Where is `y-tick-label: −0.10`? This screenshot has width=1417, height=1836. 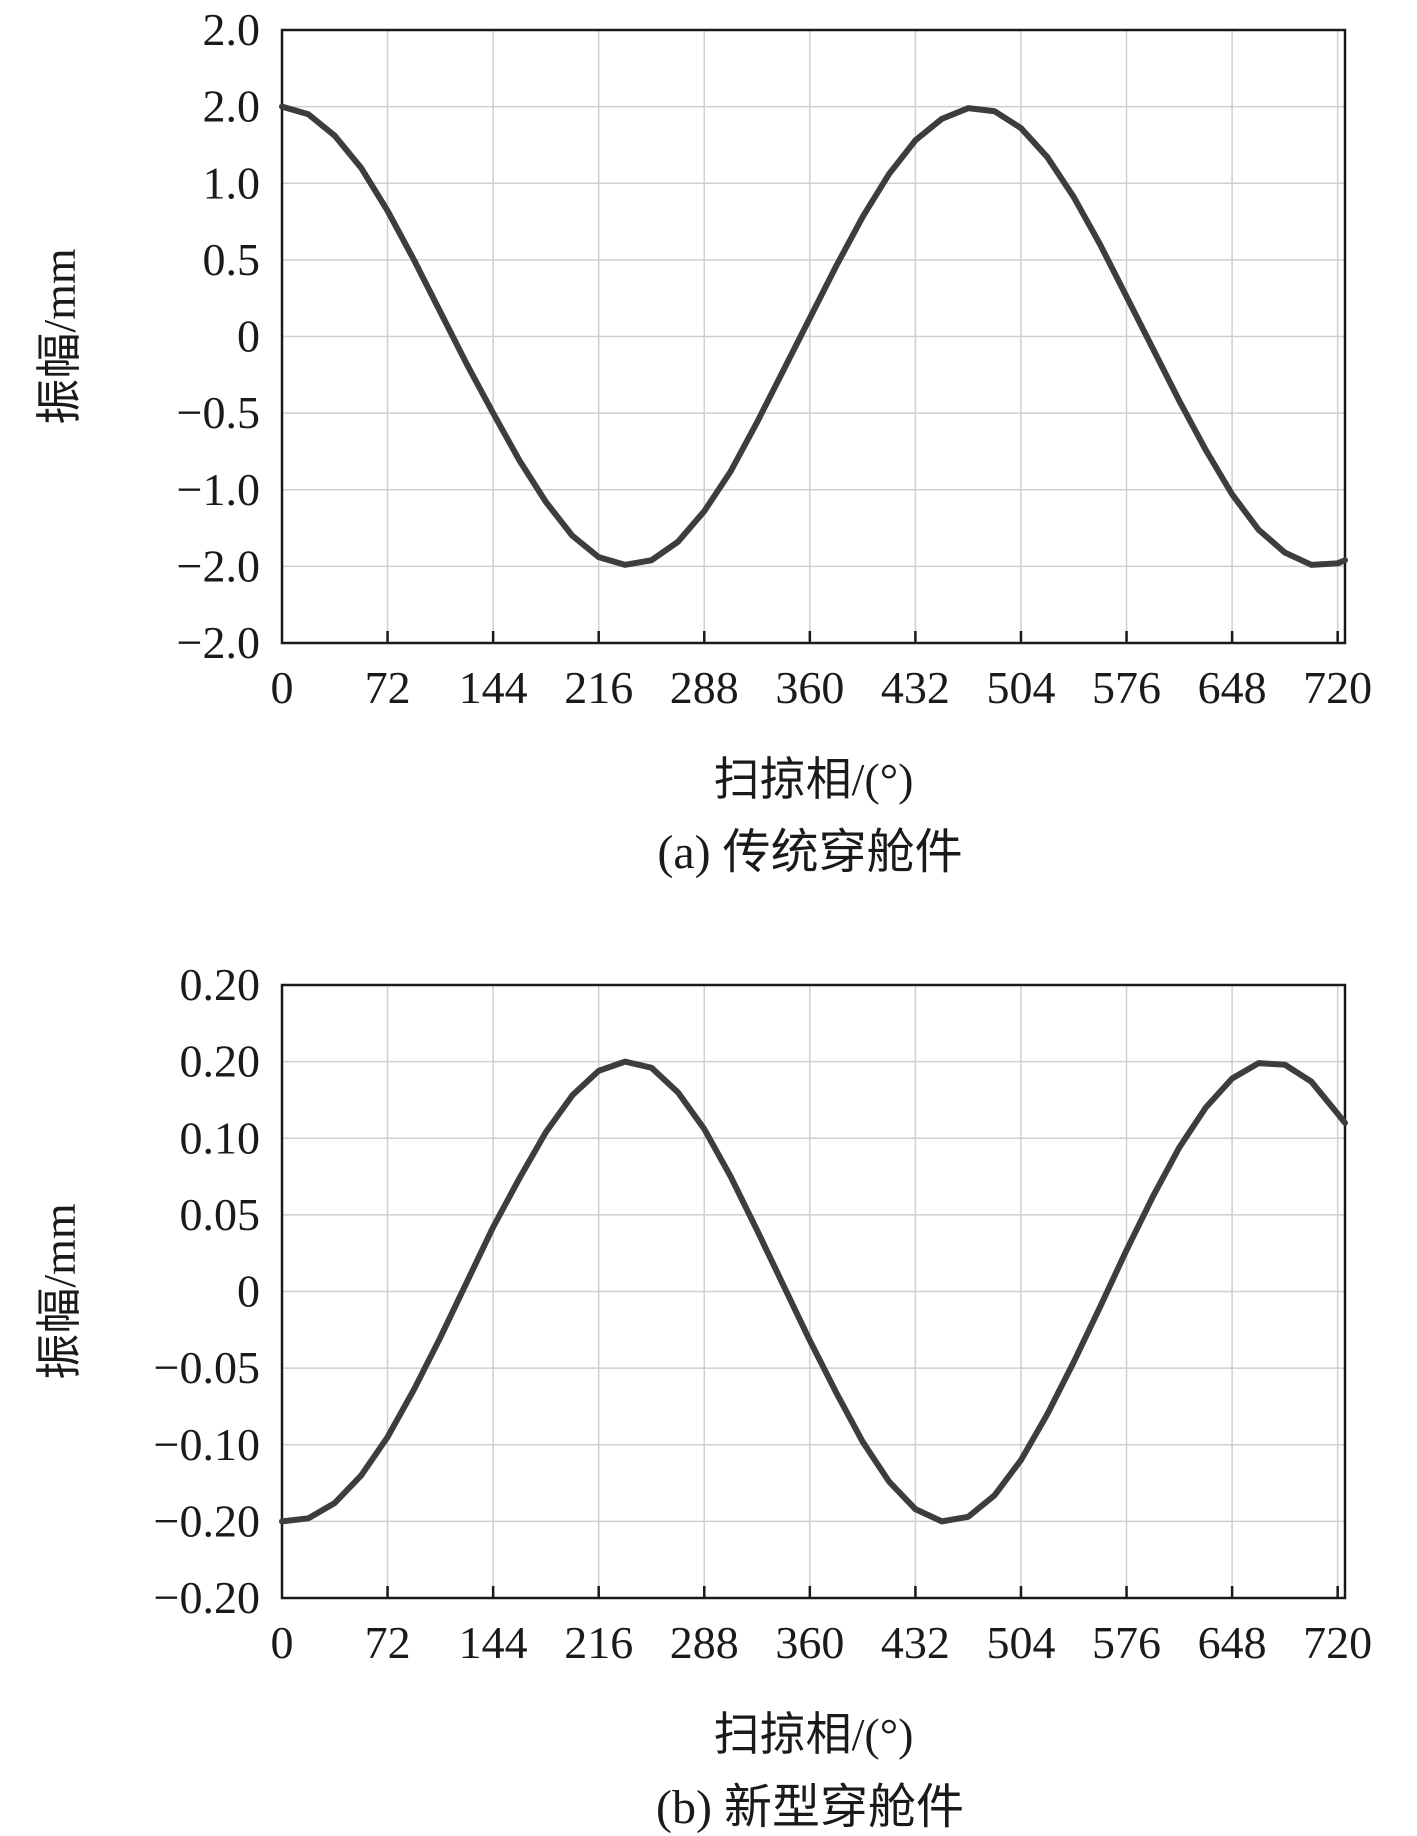 y-tick-label: −0.10 is located at coordinates (207, 1444).